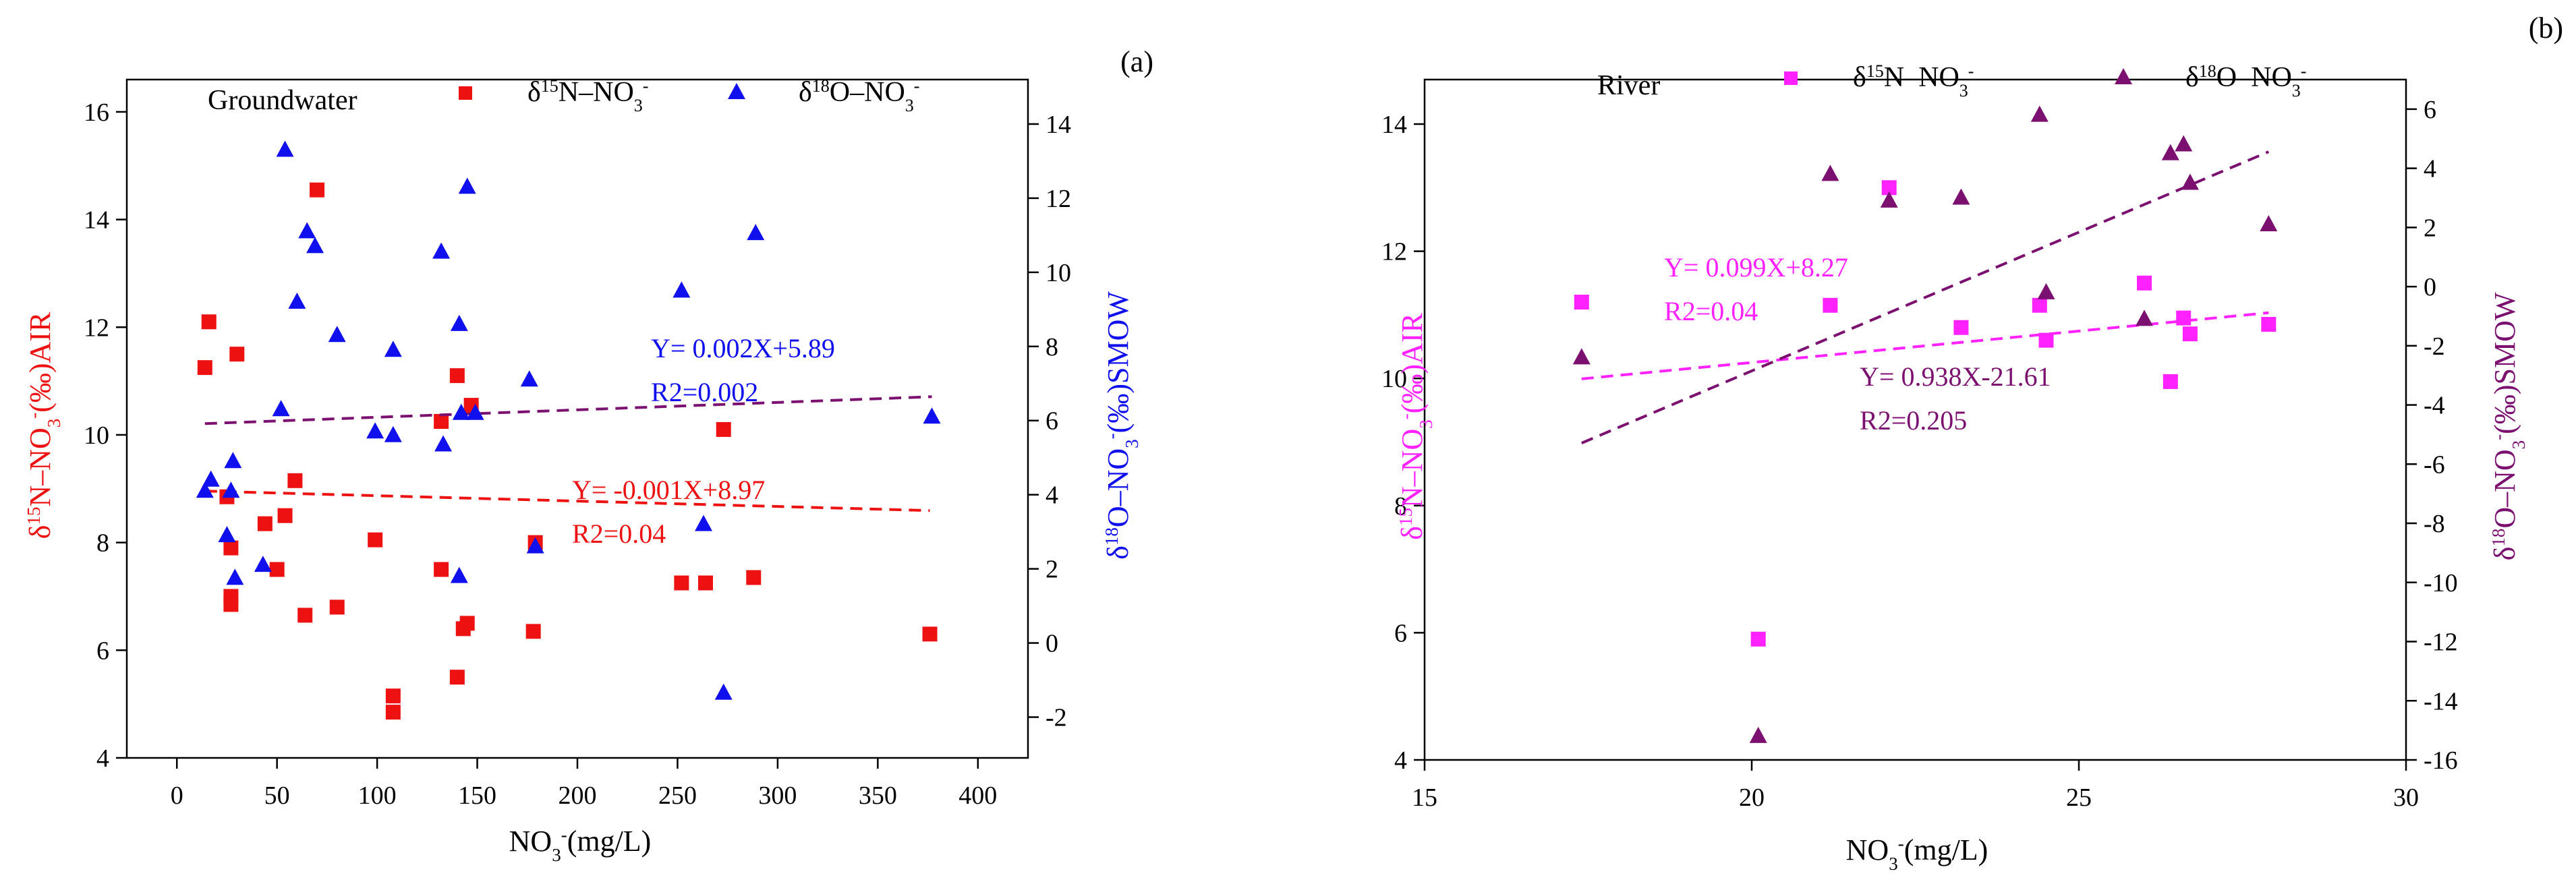  What do you see at coordinates (777, 795) in the screenshot?
I see `x-tick-label: 300` at bounding box center [777, 795].